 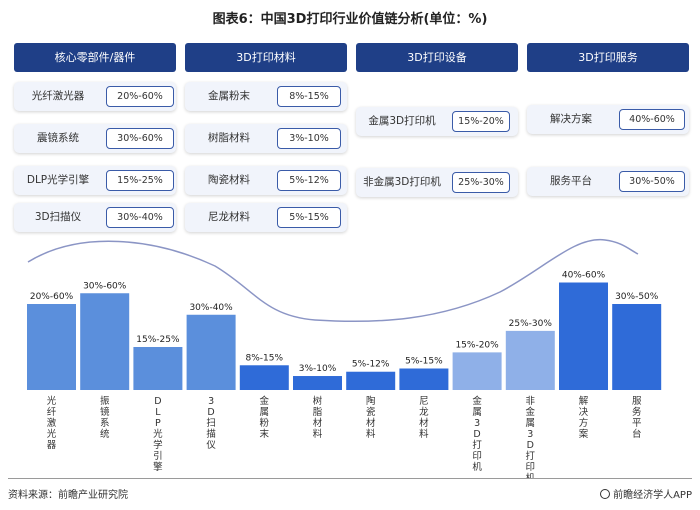 What do you see at coordinates (424, 418) in the screenshot?
I see `category-label: 尼龙材料` at bounding box center [424, 418].